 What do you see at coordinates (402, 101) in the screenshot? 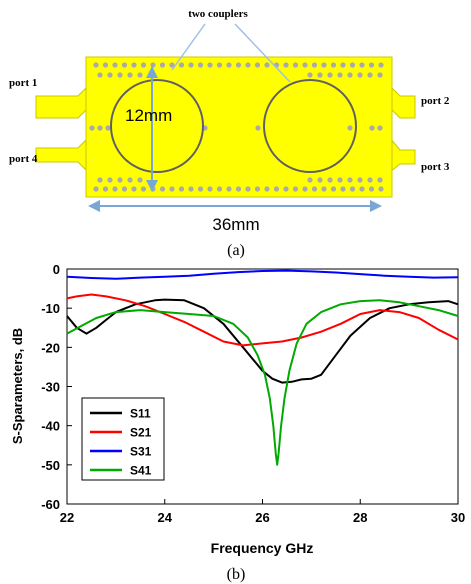
I see `port2-feedline` at bounding box center [402, 101].